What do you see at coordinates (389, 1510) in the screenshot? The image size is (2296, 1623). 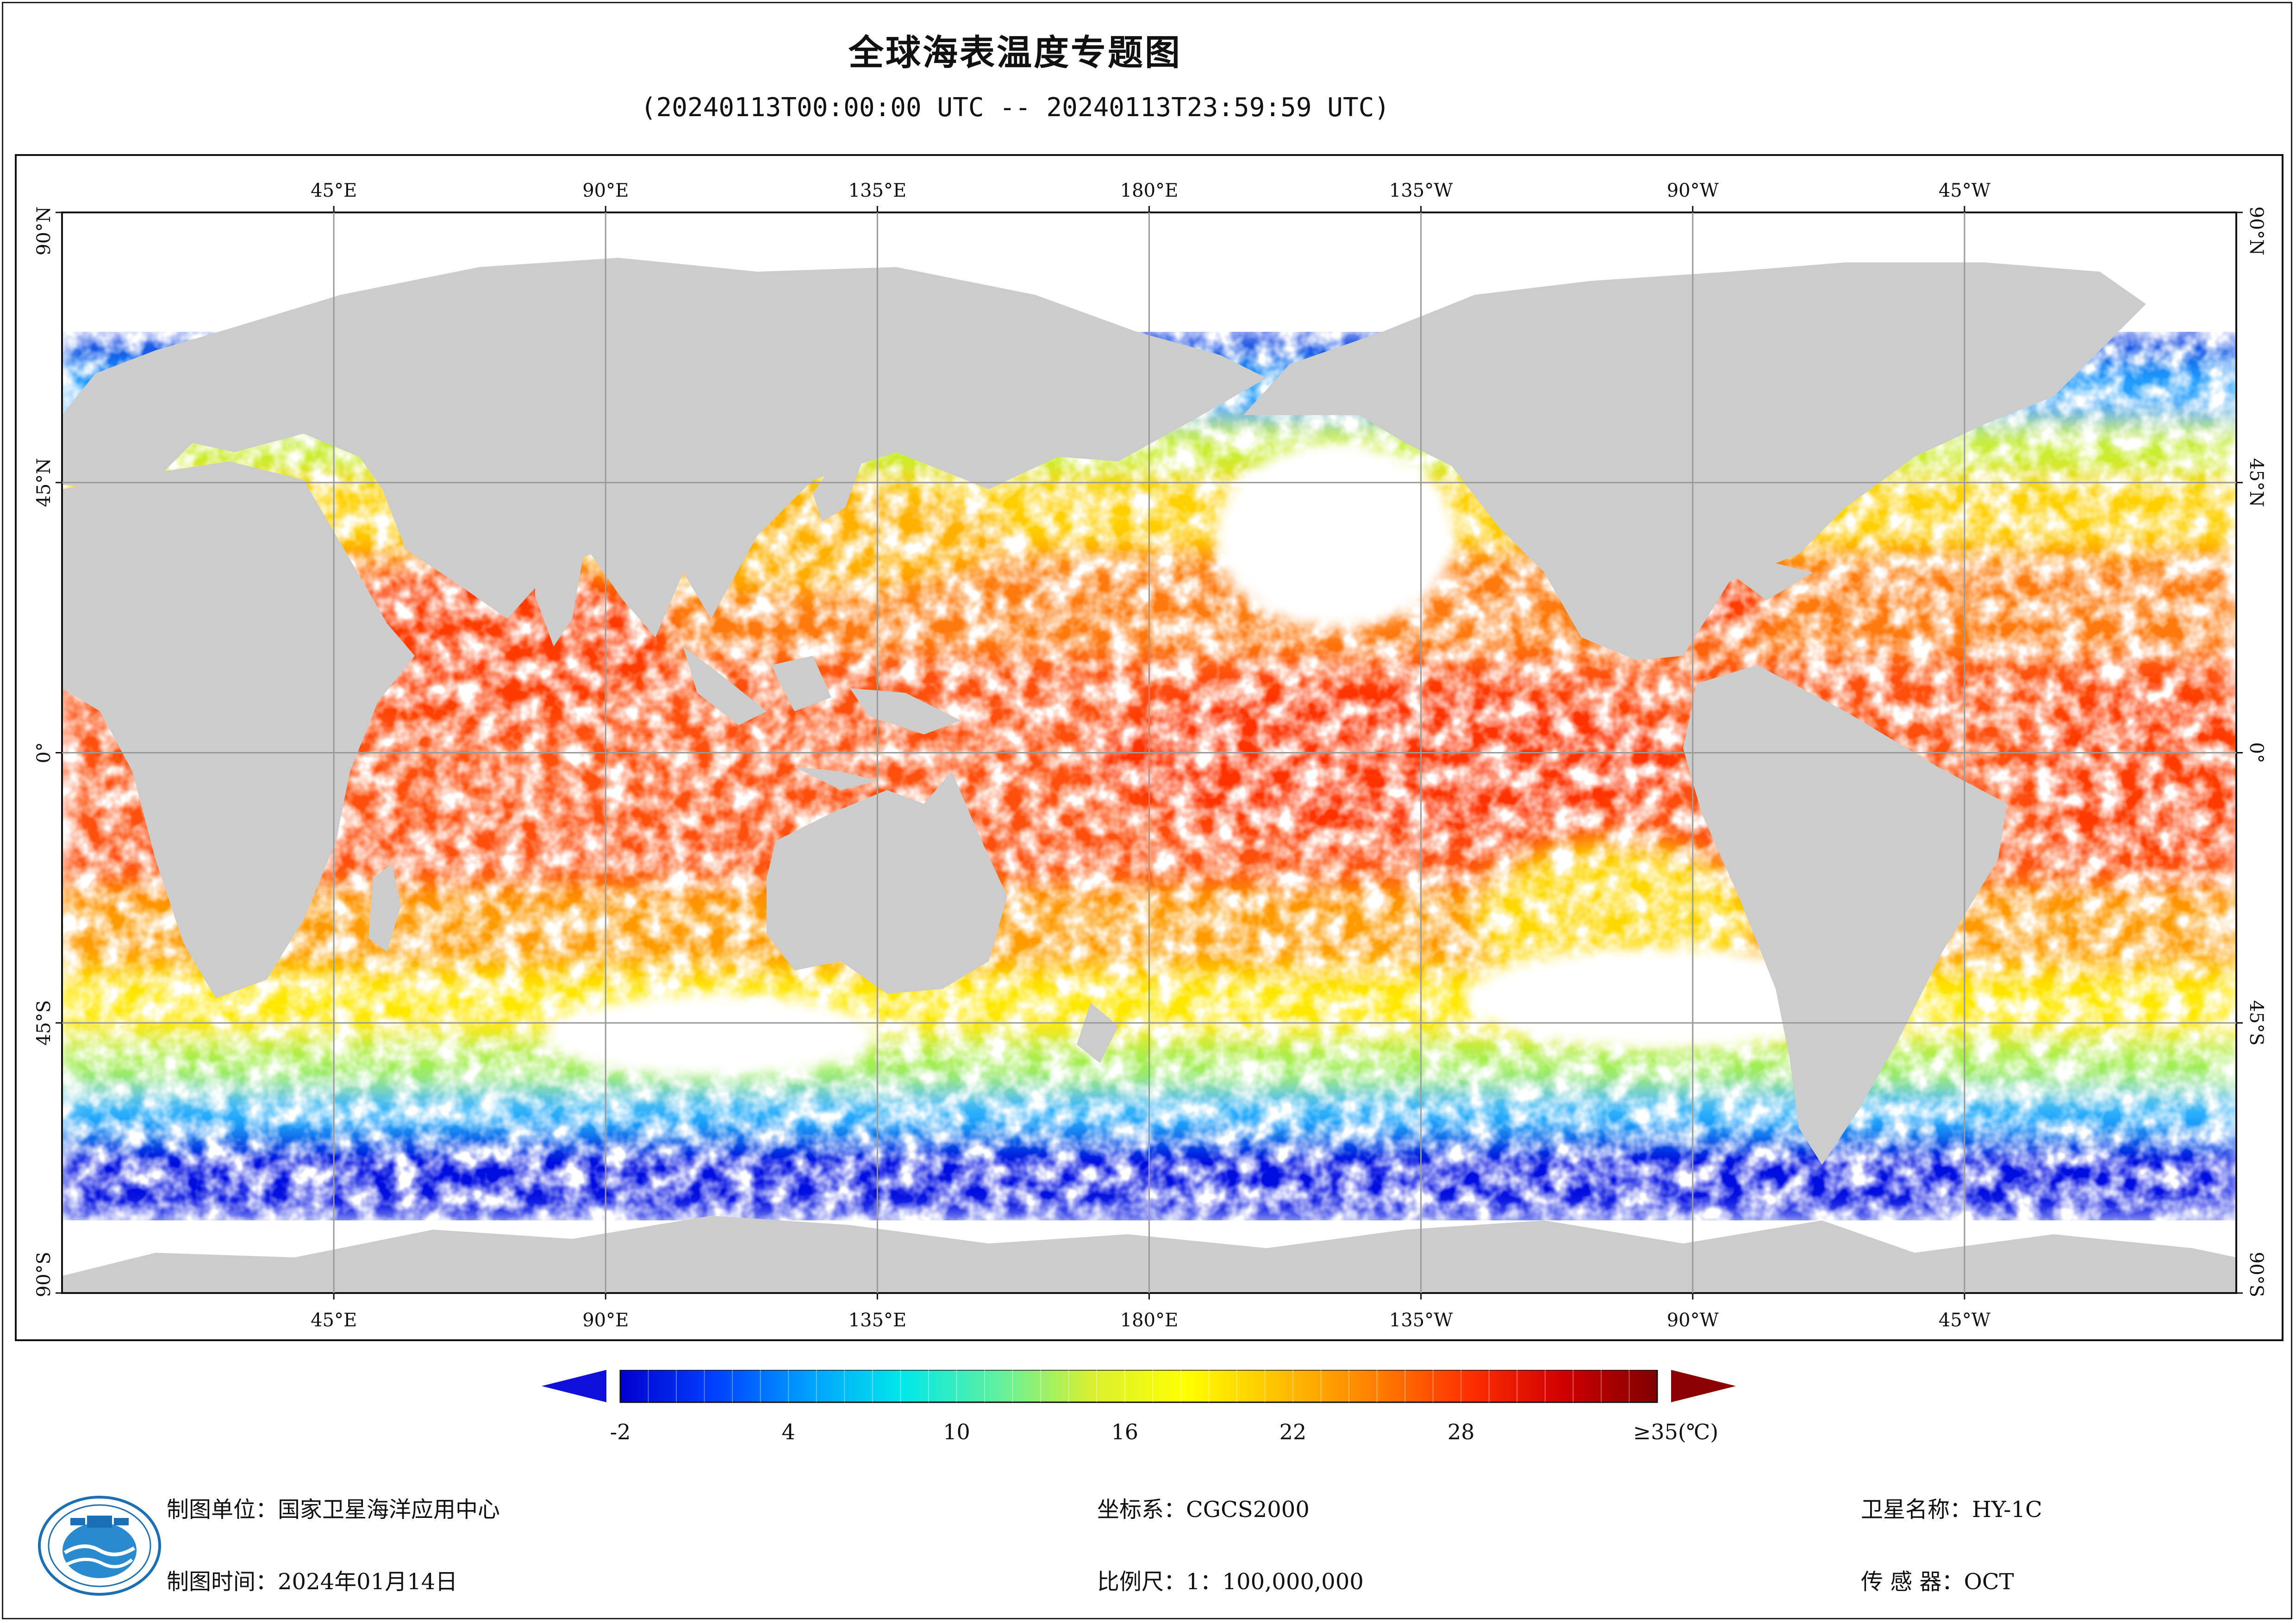 I see `footer-unit-value: 国家卫星海洋应用中心` at bounding box center [389, 1510].